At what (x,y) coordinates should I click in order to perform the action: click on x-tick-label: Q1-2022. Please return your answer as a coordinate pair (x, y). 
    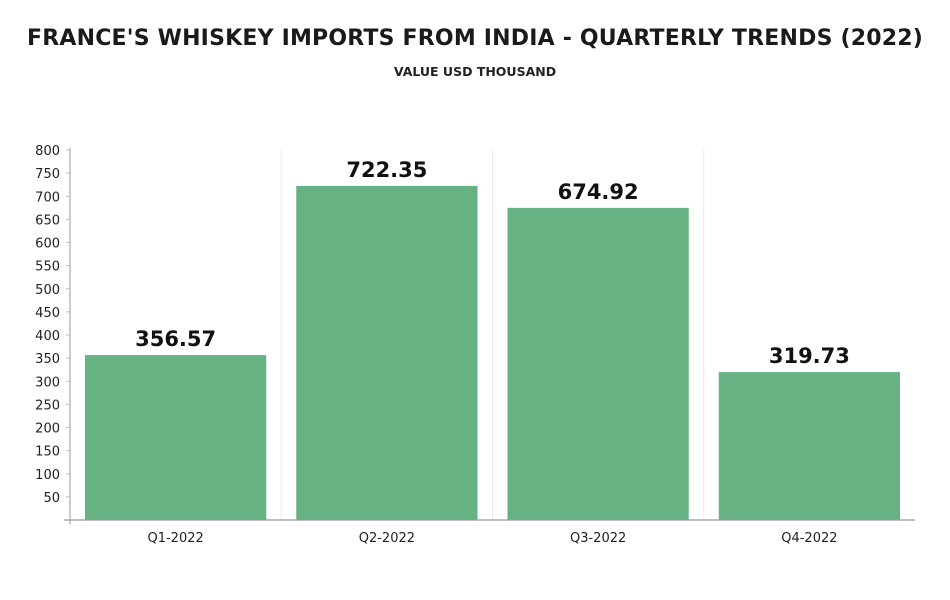
    Looking at the image, I should click on (175, 538).